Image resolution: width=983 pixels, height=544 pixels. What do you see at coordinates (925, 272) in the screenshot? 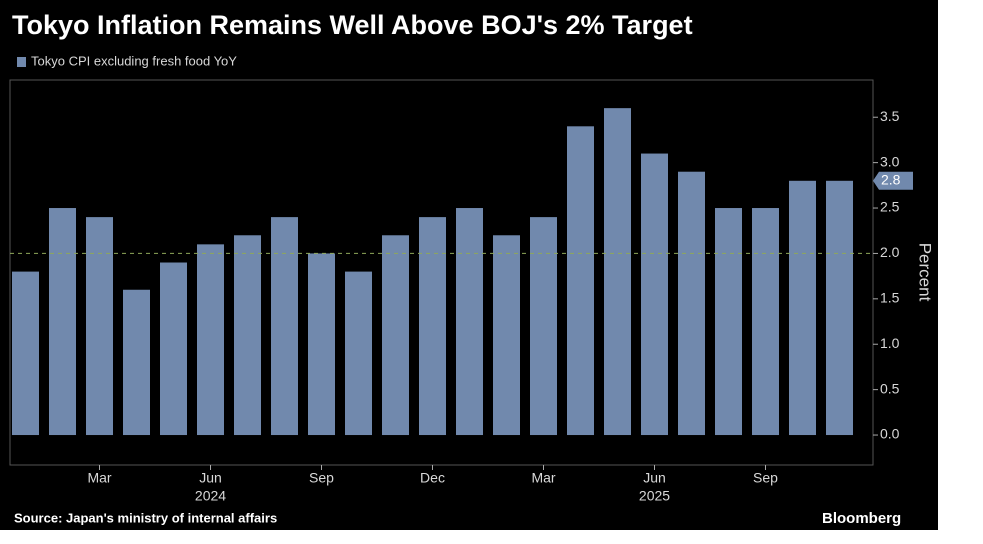
I see `y-axis-label: Percent` at bounding box center [925, 272].